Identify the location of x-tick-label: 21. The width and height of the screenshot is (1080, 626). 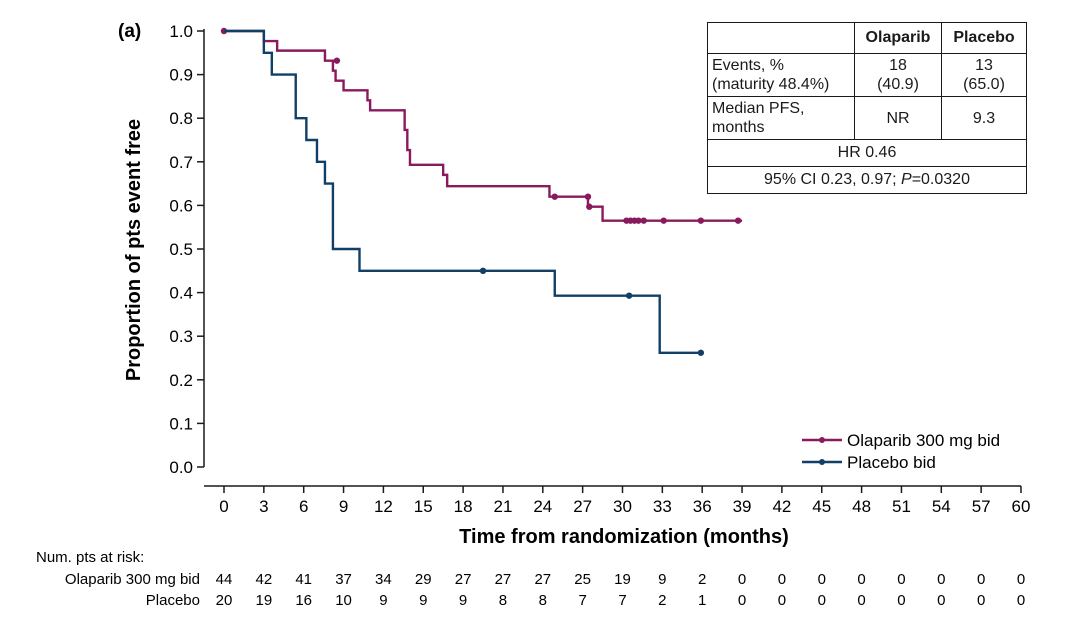
(502, 506).